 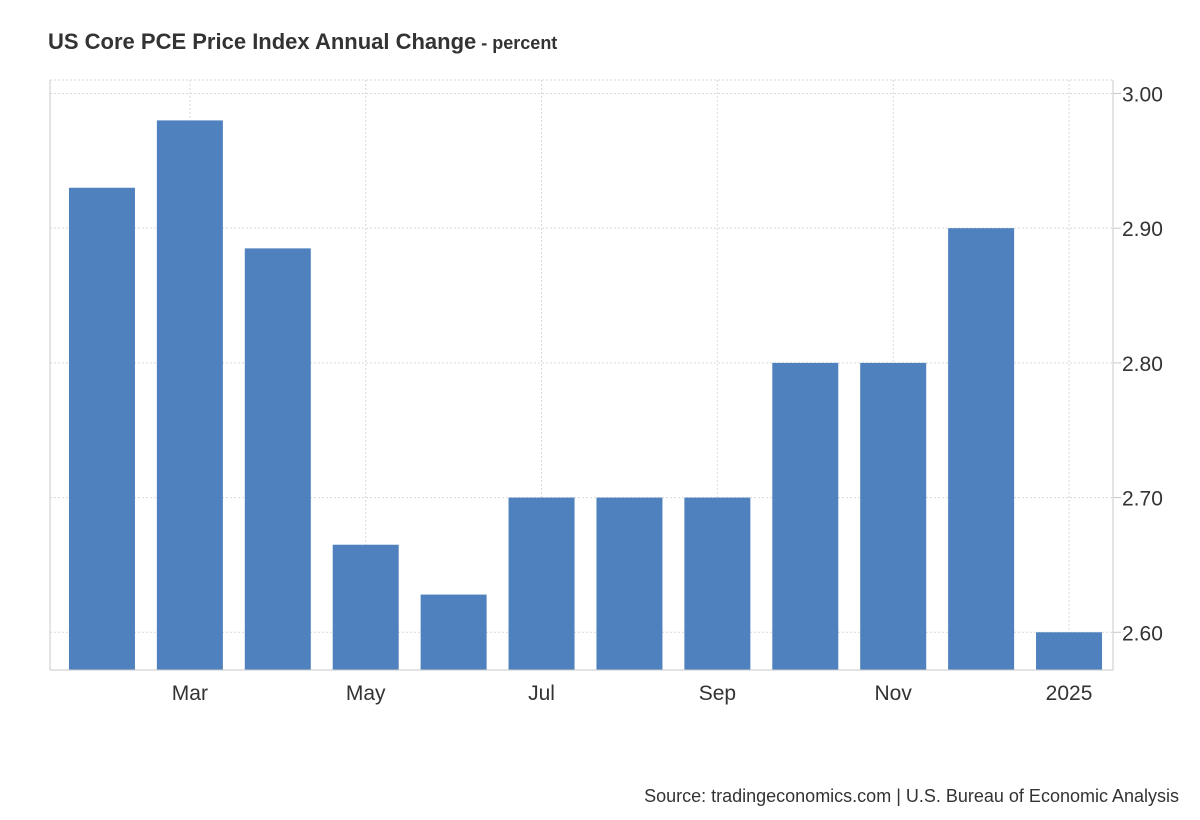 I want to click on y-tick-label: 2.60, so click(x=1142, y=633).